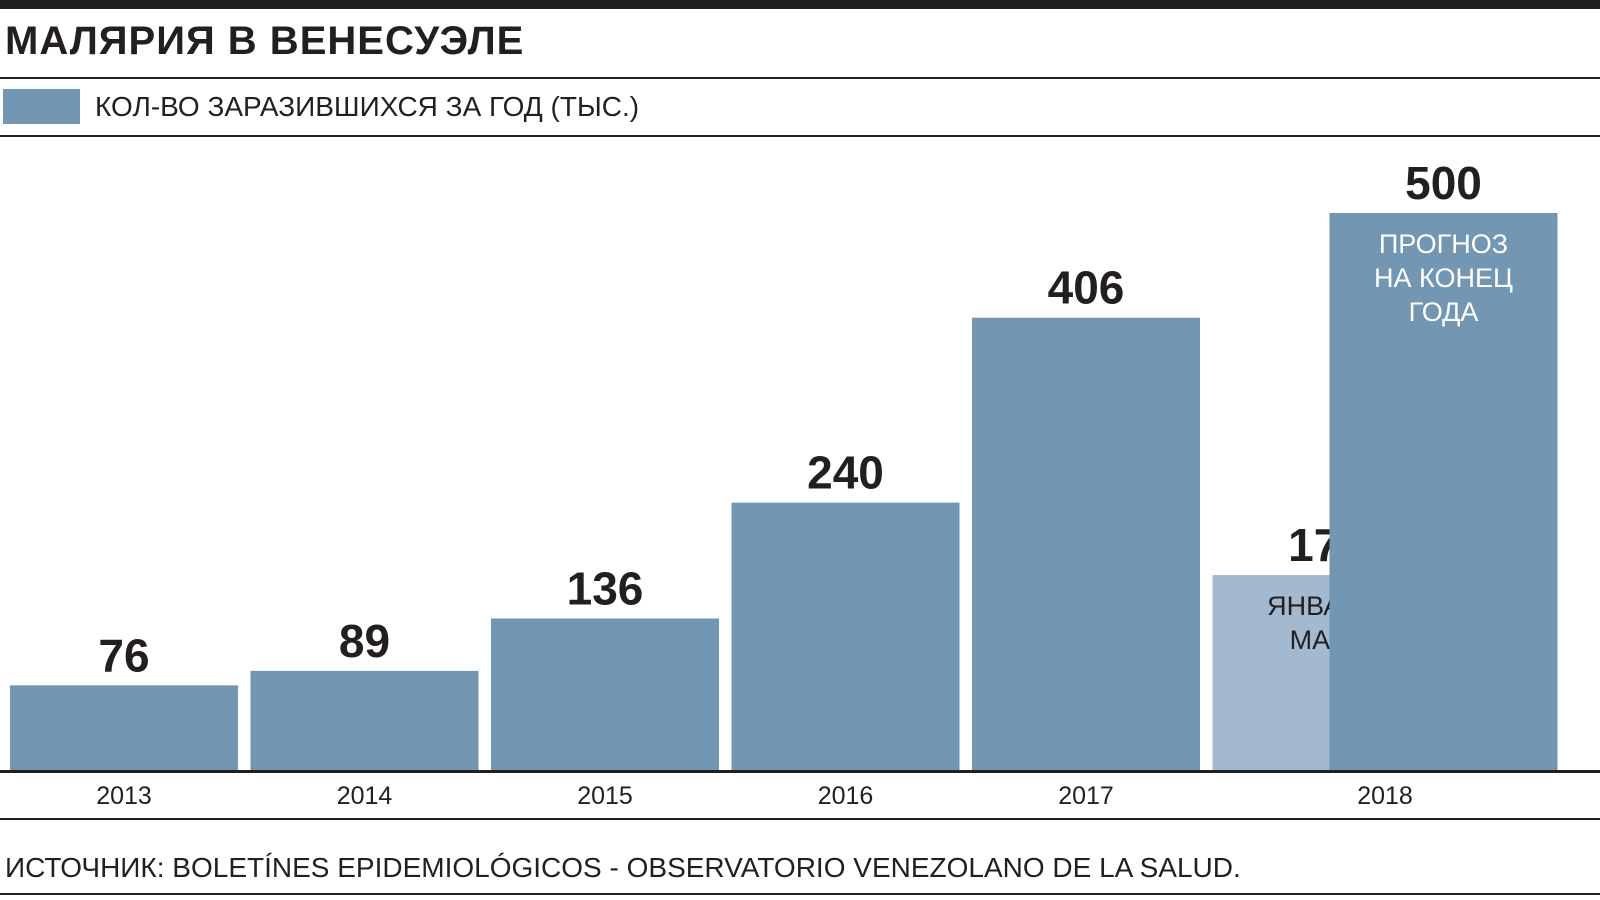 The image size is (1600, 900). Describe the element at coordinates (41, 106) in the screenshot. I see `legend-swatch` at that location.